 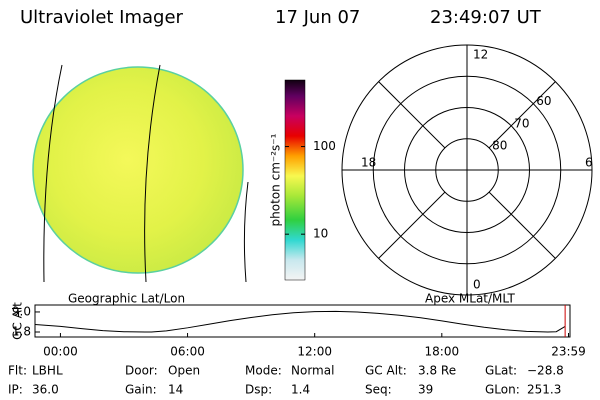 What do you see at coordinates (317, 17) in the screenshot?
I see `date: 17 Jun 07` at bounding box center [317, 17].